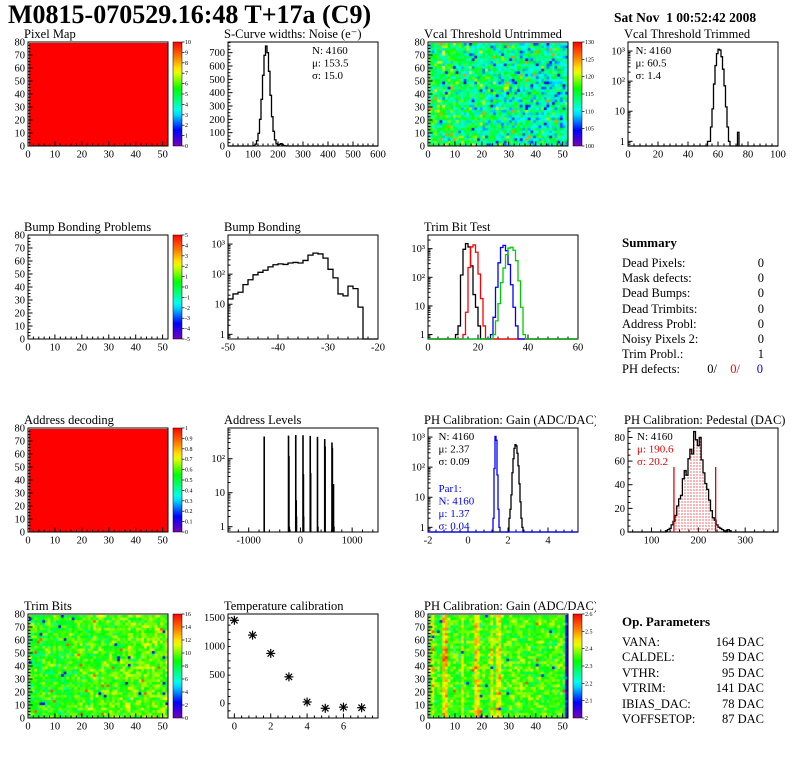  What do you see at coordinates (693, 278) in the screenshot?
I see `summary-row: Mask defects: 0` at bounding box center [693, 278].